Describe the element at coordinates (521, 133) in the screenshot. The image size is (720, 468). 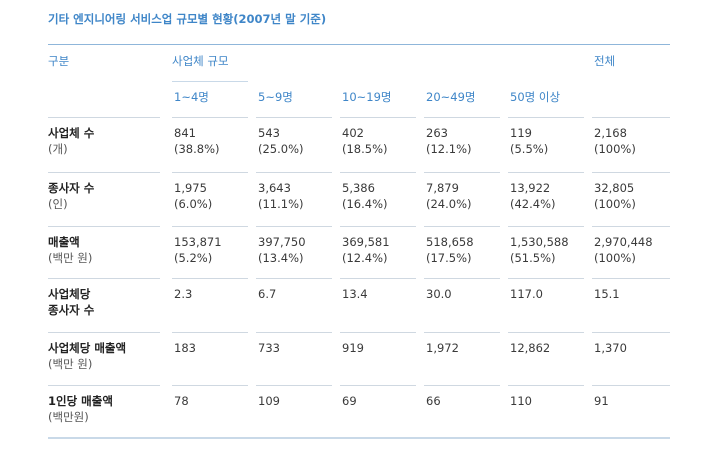
I see `cell-value: 119` at that location.